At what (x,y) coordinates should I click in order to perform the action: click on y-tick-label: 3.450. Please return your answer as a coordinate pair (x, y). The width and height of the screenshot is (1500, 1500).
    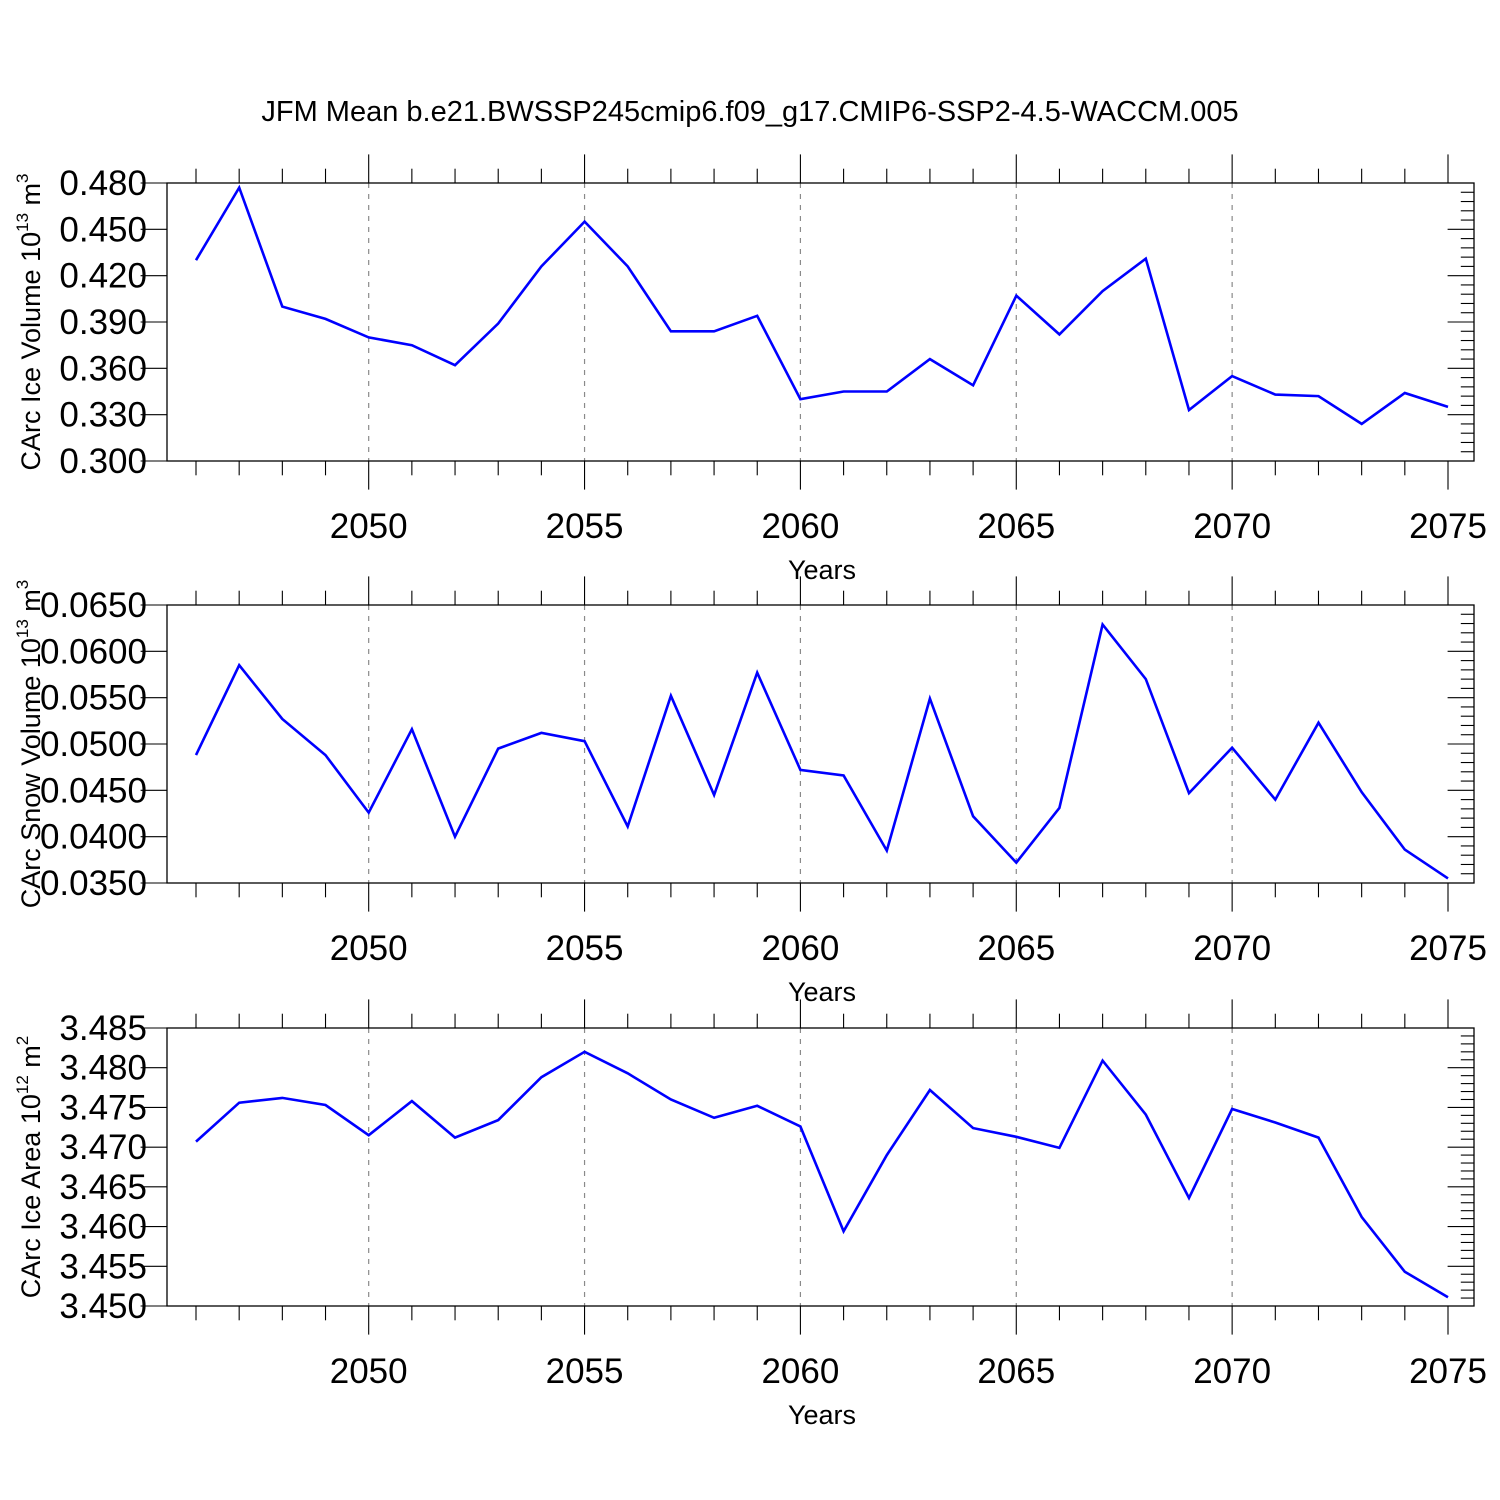
    Looking at the image, I should click on (103, 1306).